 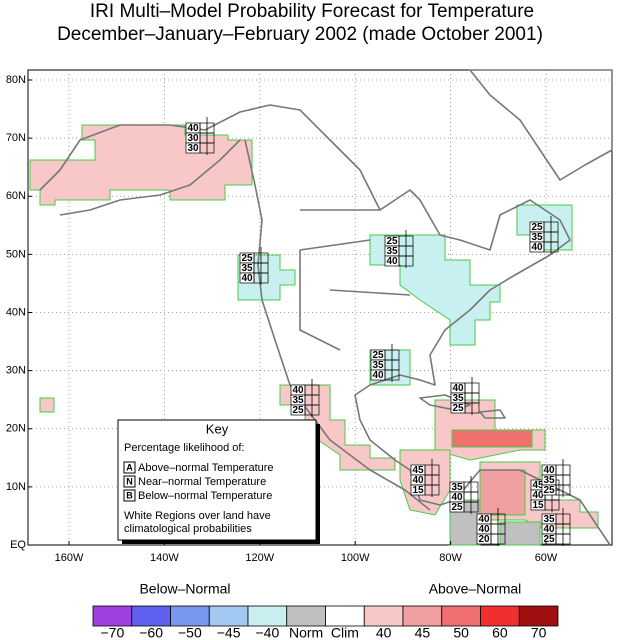 I want to click on key-letter: N, so click(x=129, y=481).